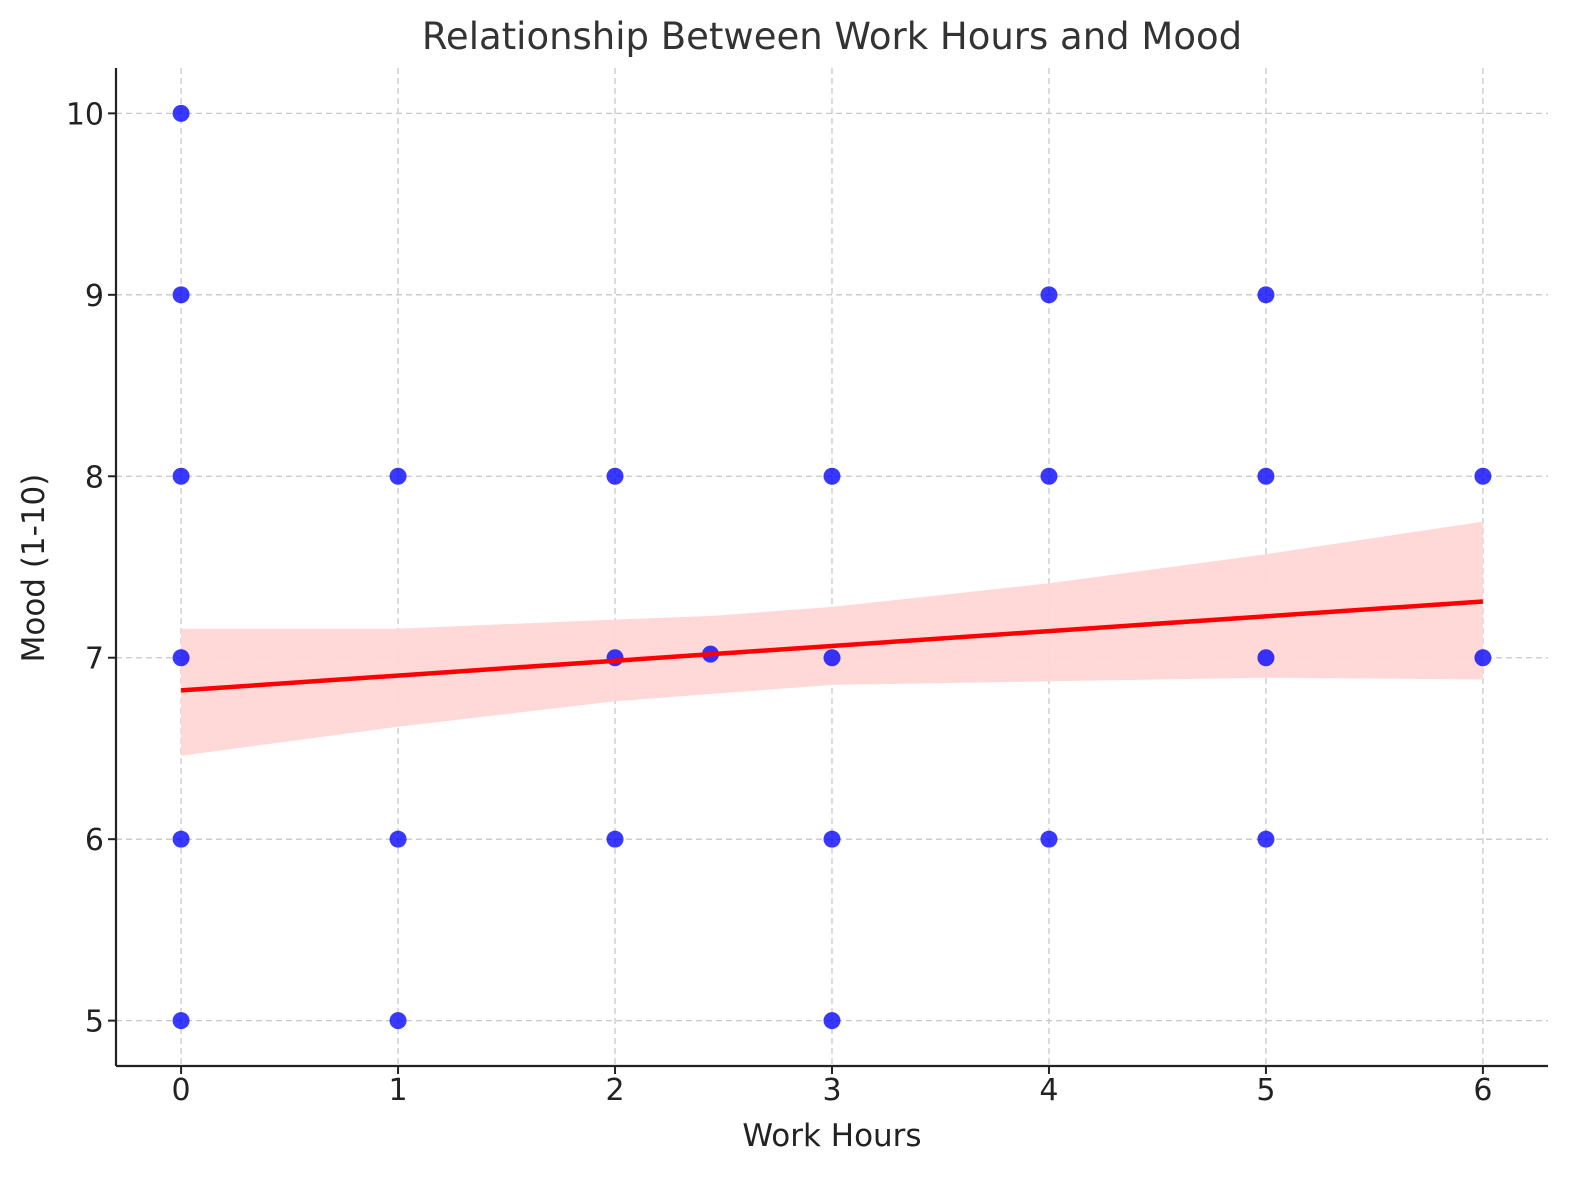 Image resolution: width=1580 pixels, height=1180 pixels. Describe the element at coordinates (94, 840) in the screenshot. I see `y-tick-label: 6` at that location.